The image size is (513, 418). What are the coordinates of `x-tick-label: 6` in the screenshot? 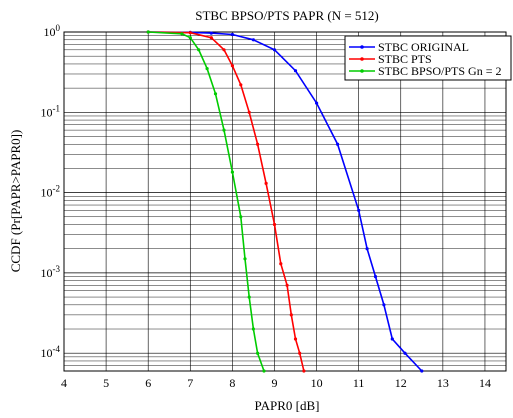 It's located at (148, 383).